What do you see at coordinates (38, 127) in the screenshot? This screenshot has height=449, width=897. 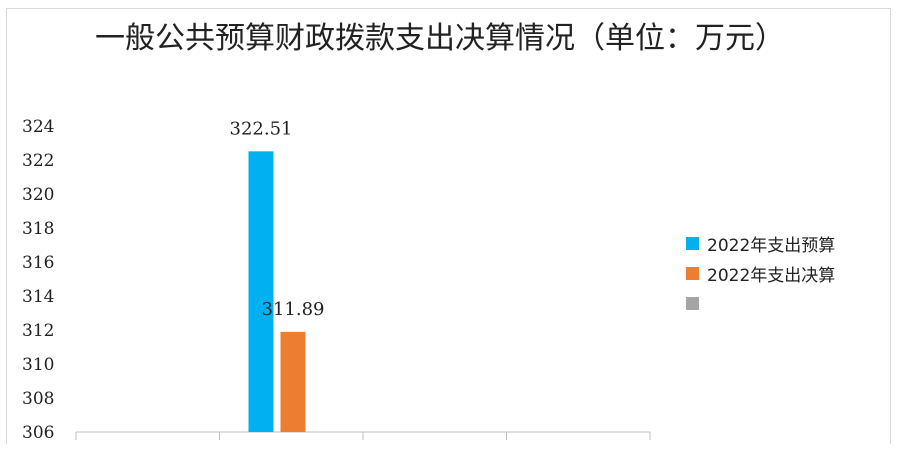 I see `y-tick-label: 324` at bounding box center [38, 127].